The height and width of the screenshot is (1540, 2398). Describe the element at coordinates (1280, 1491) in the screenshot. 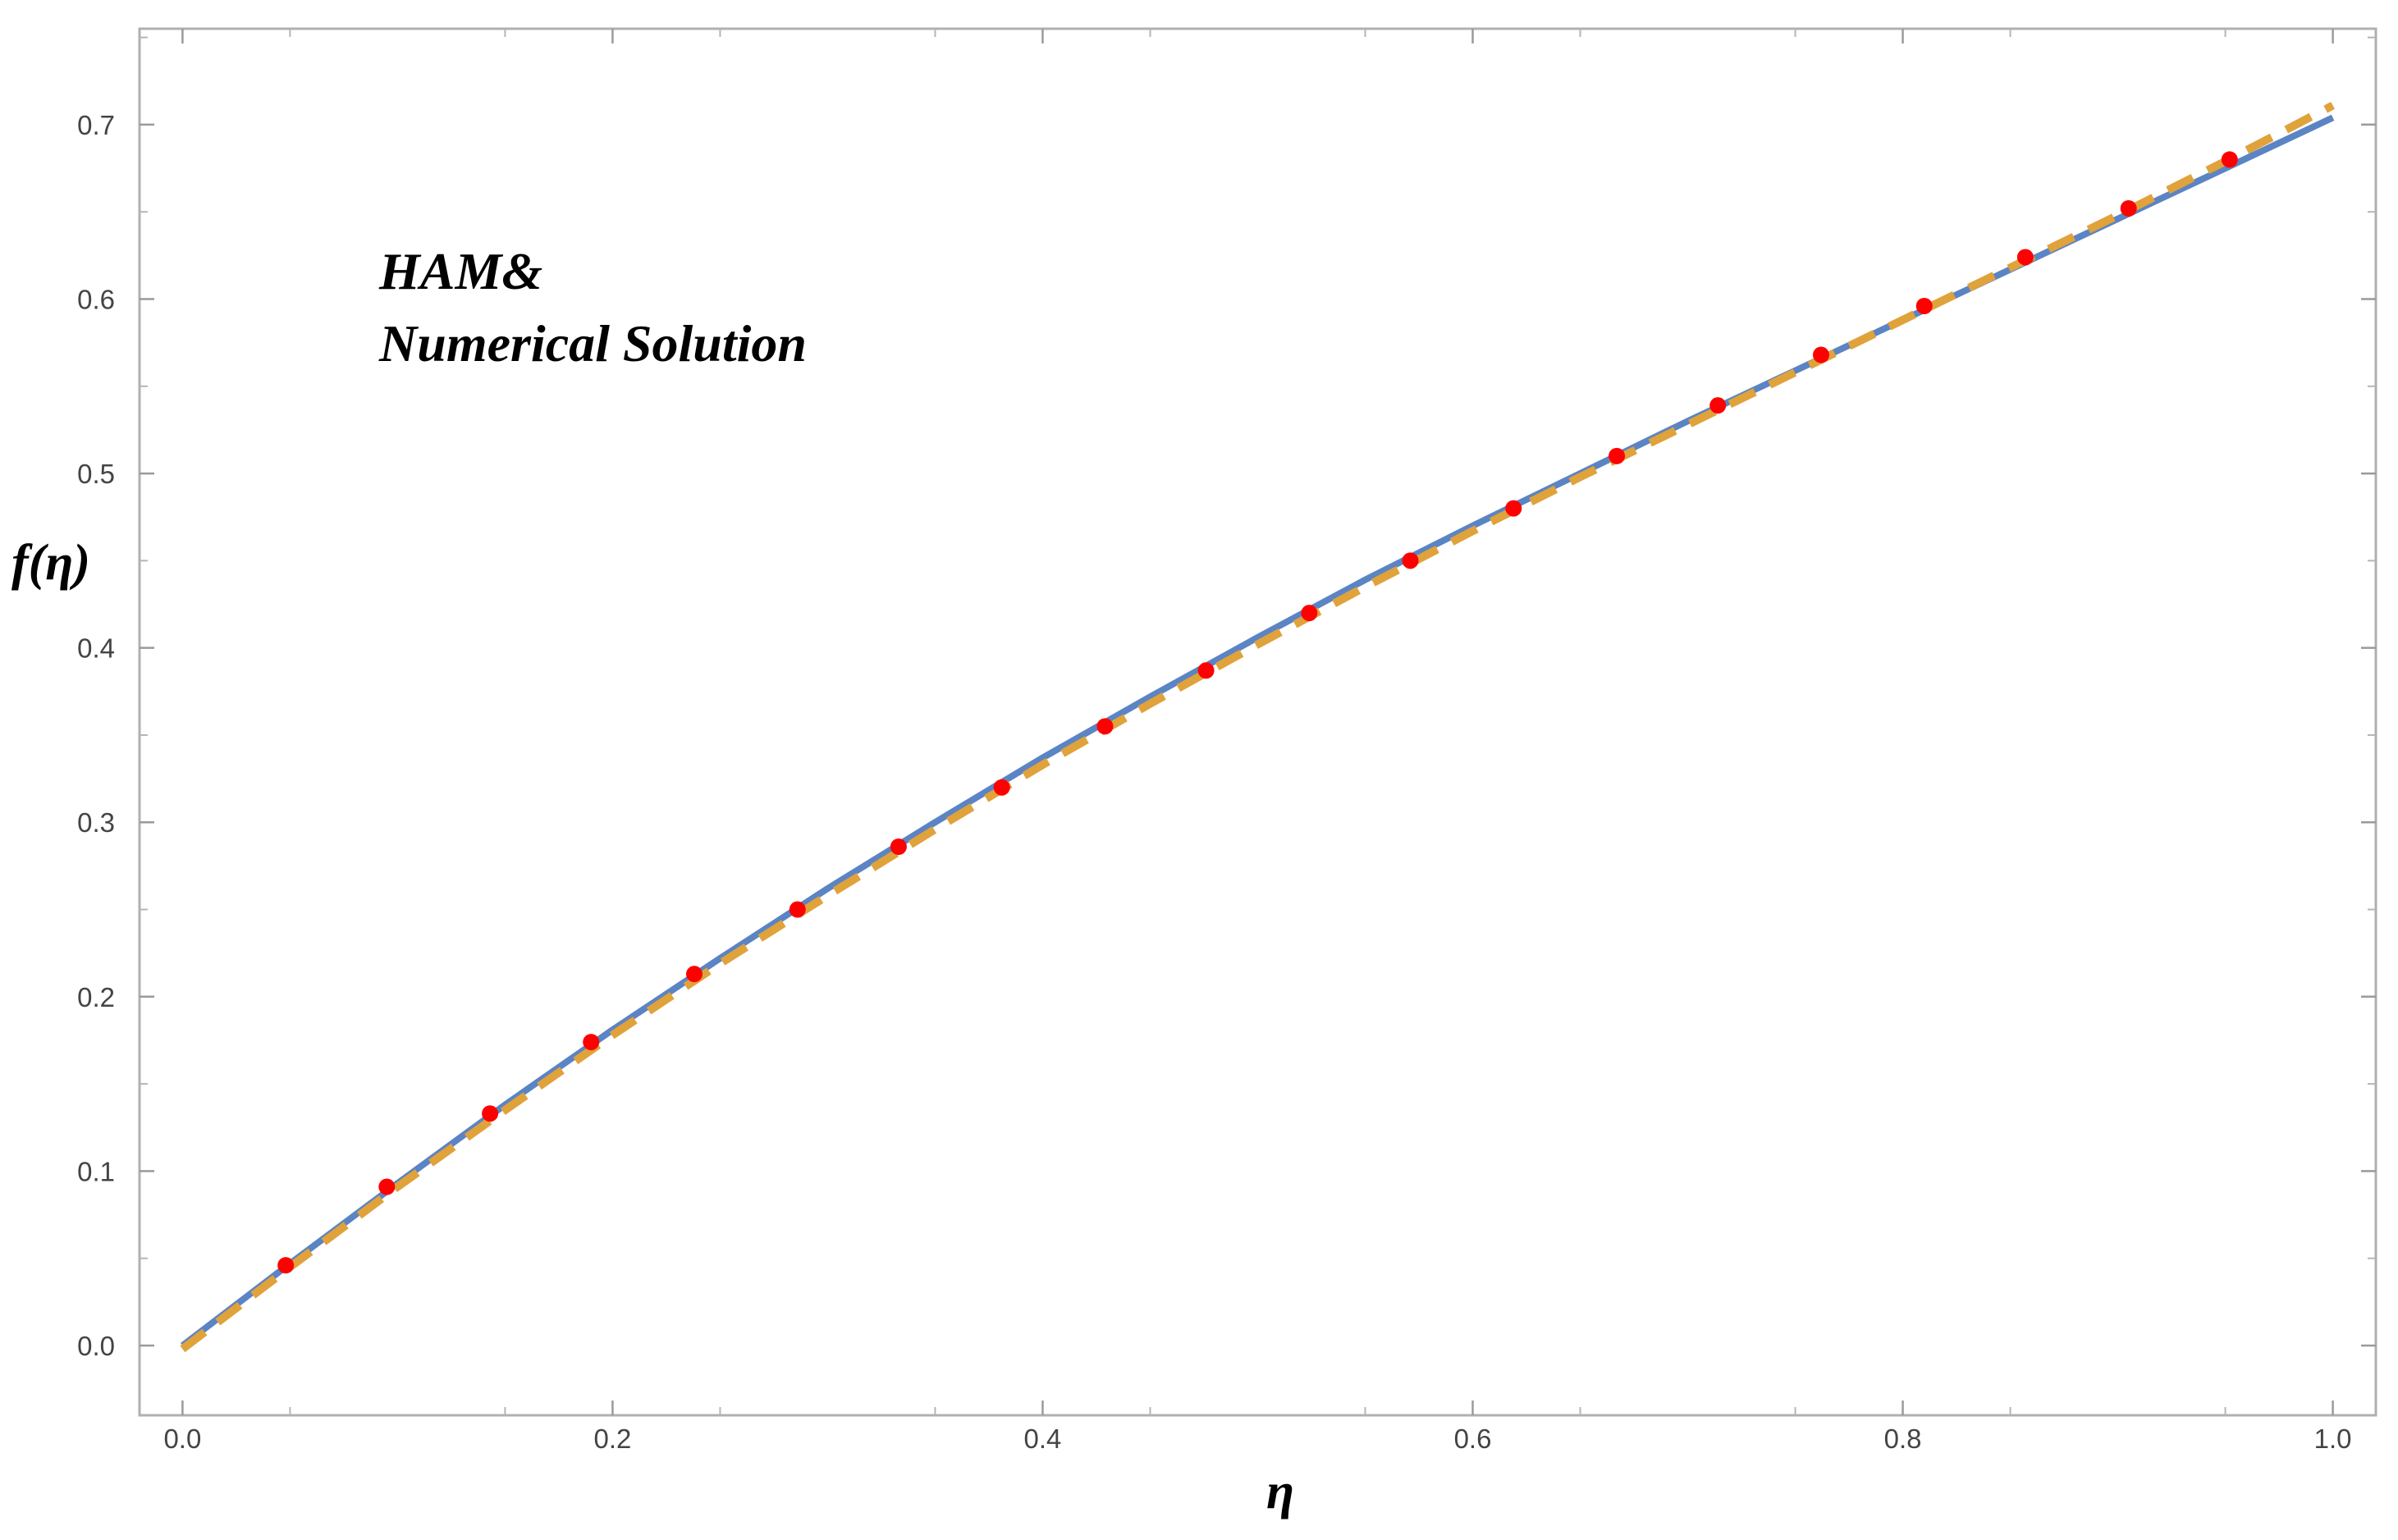

I see `x-axis-title: η` at that location.